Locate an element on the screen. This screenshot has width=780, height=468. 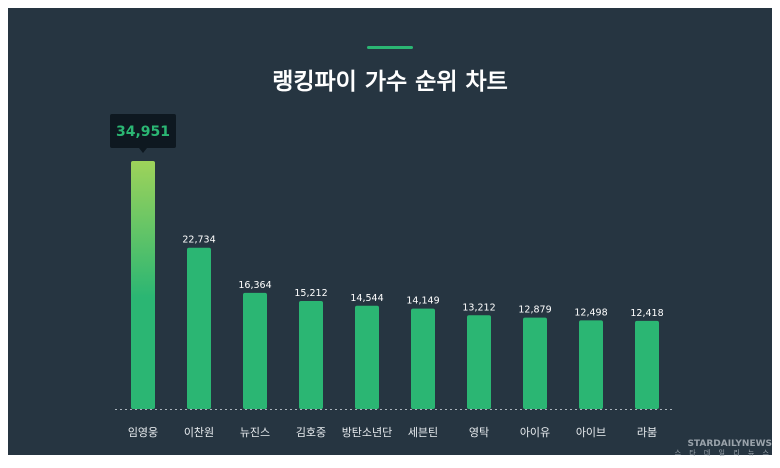
x-tick-label: 영탁 is located at coordinates (479, 432).